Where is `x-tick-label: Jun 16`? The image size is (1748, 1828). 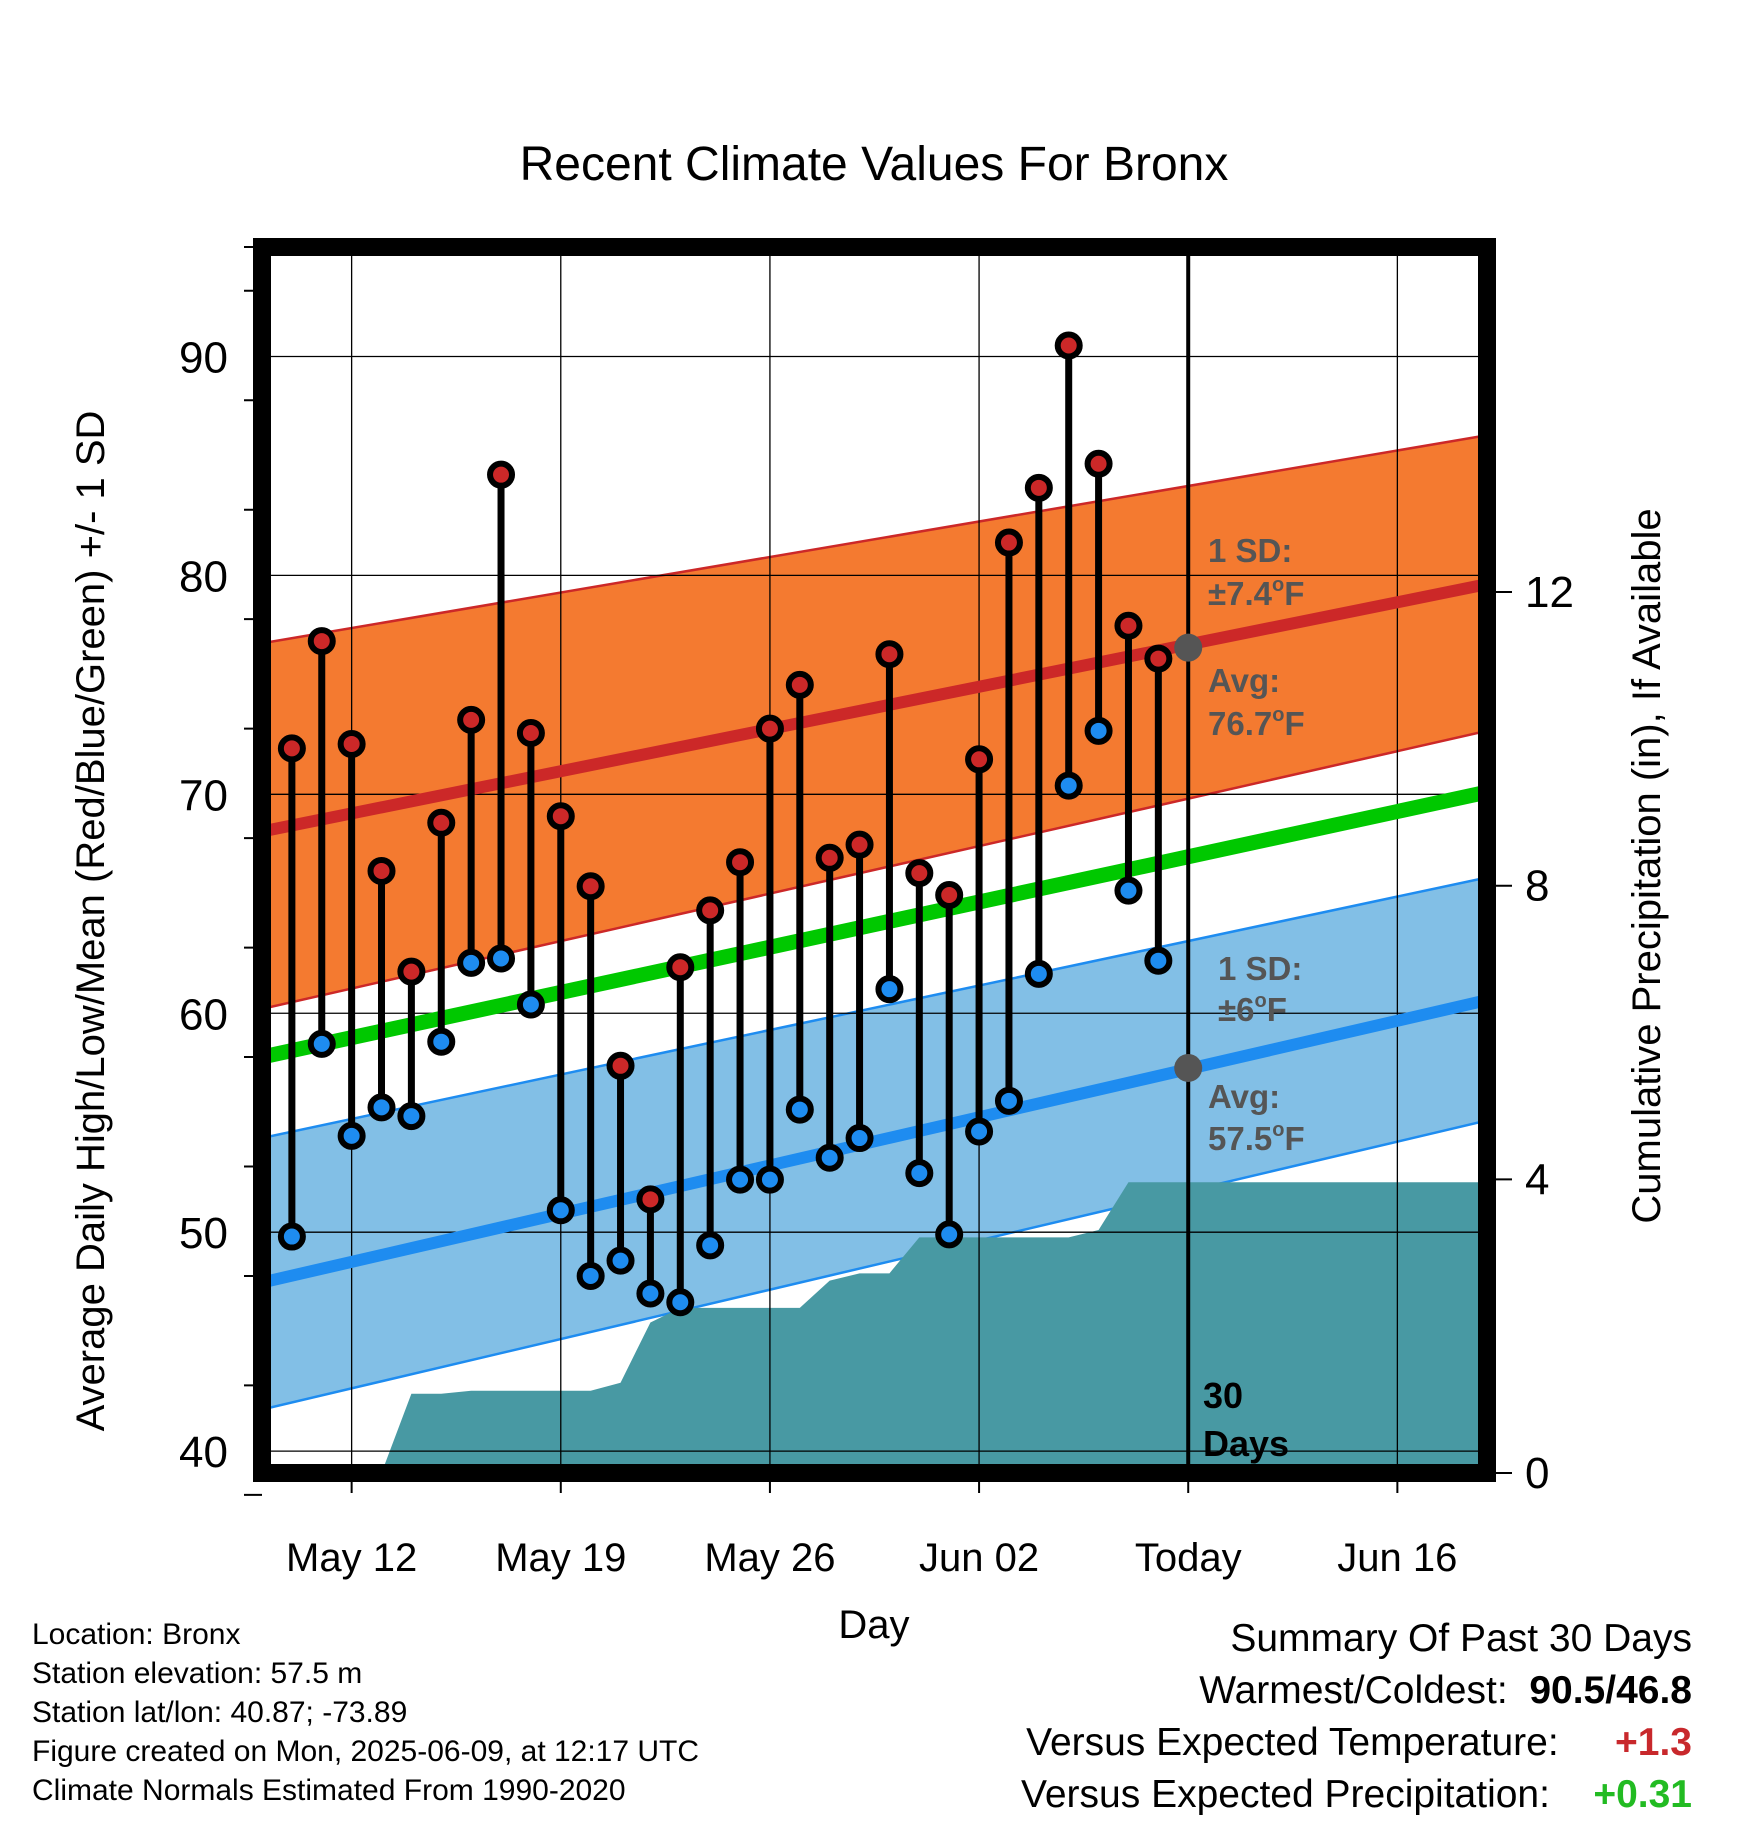 x-tick-label: Jun 16 is located at coordinates (1397, 1558).